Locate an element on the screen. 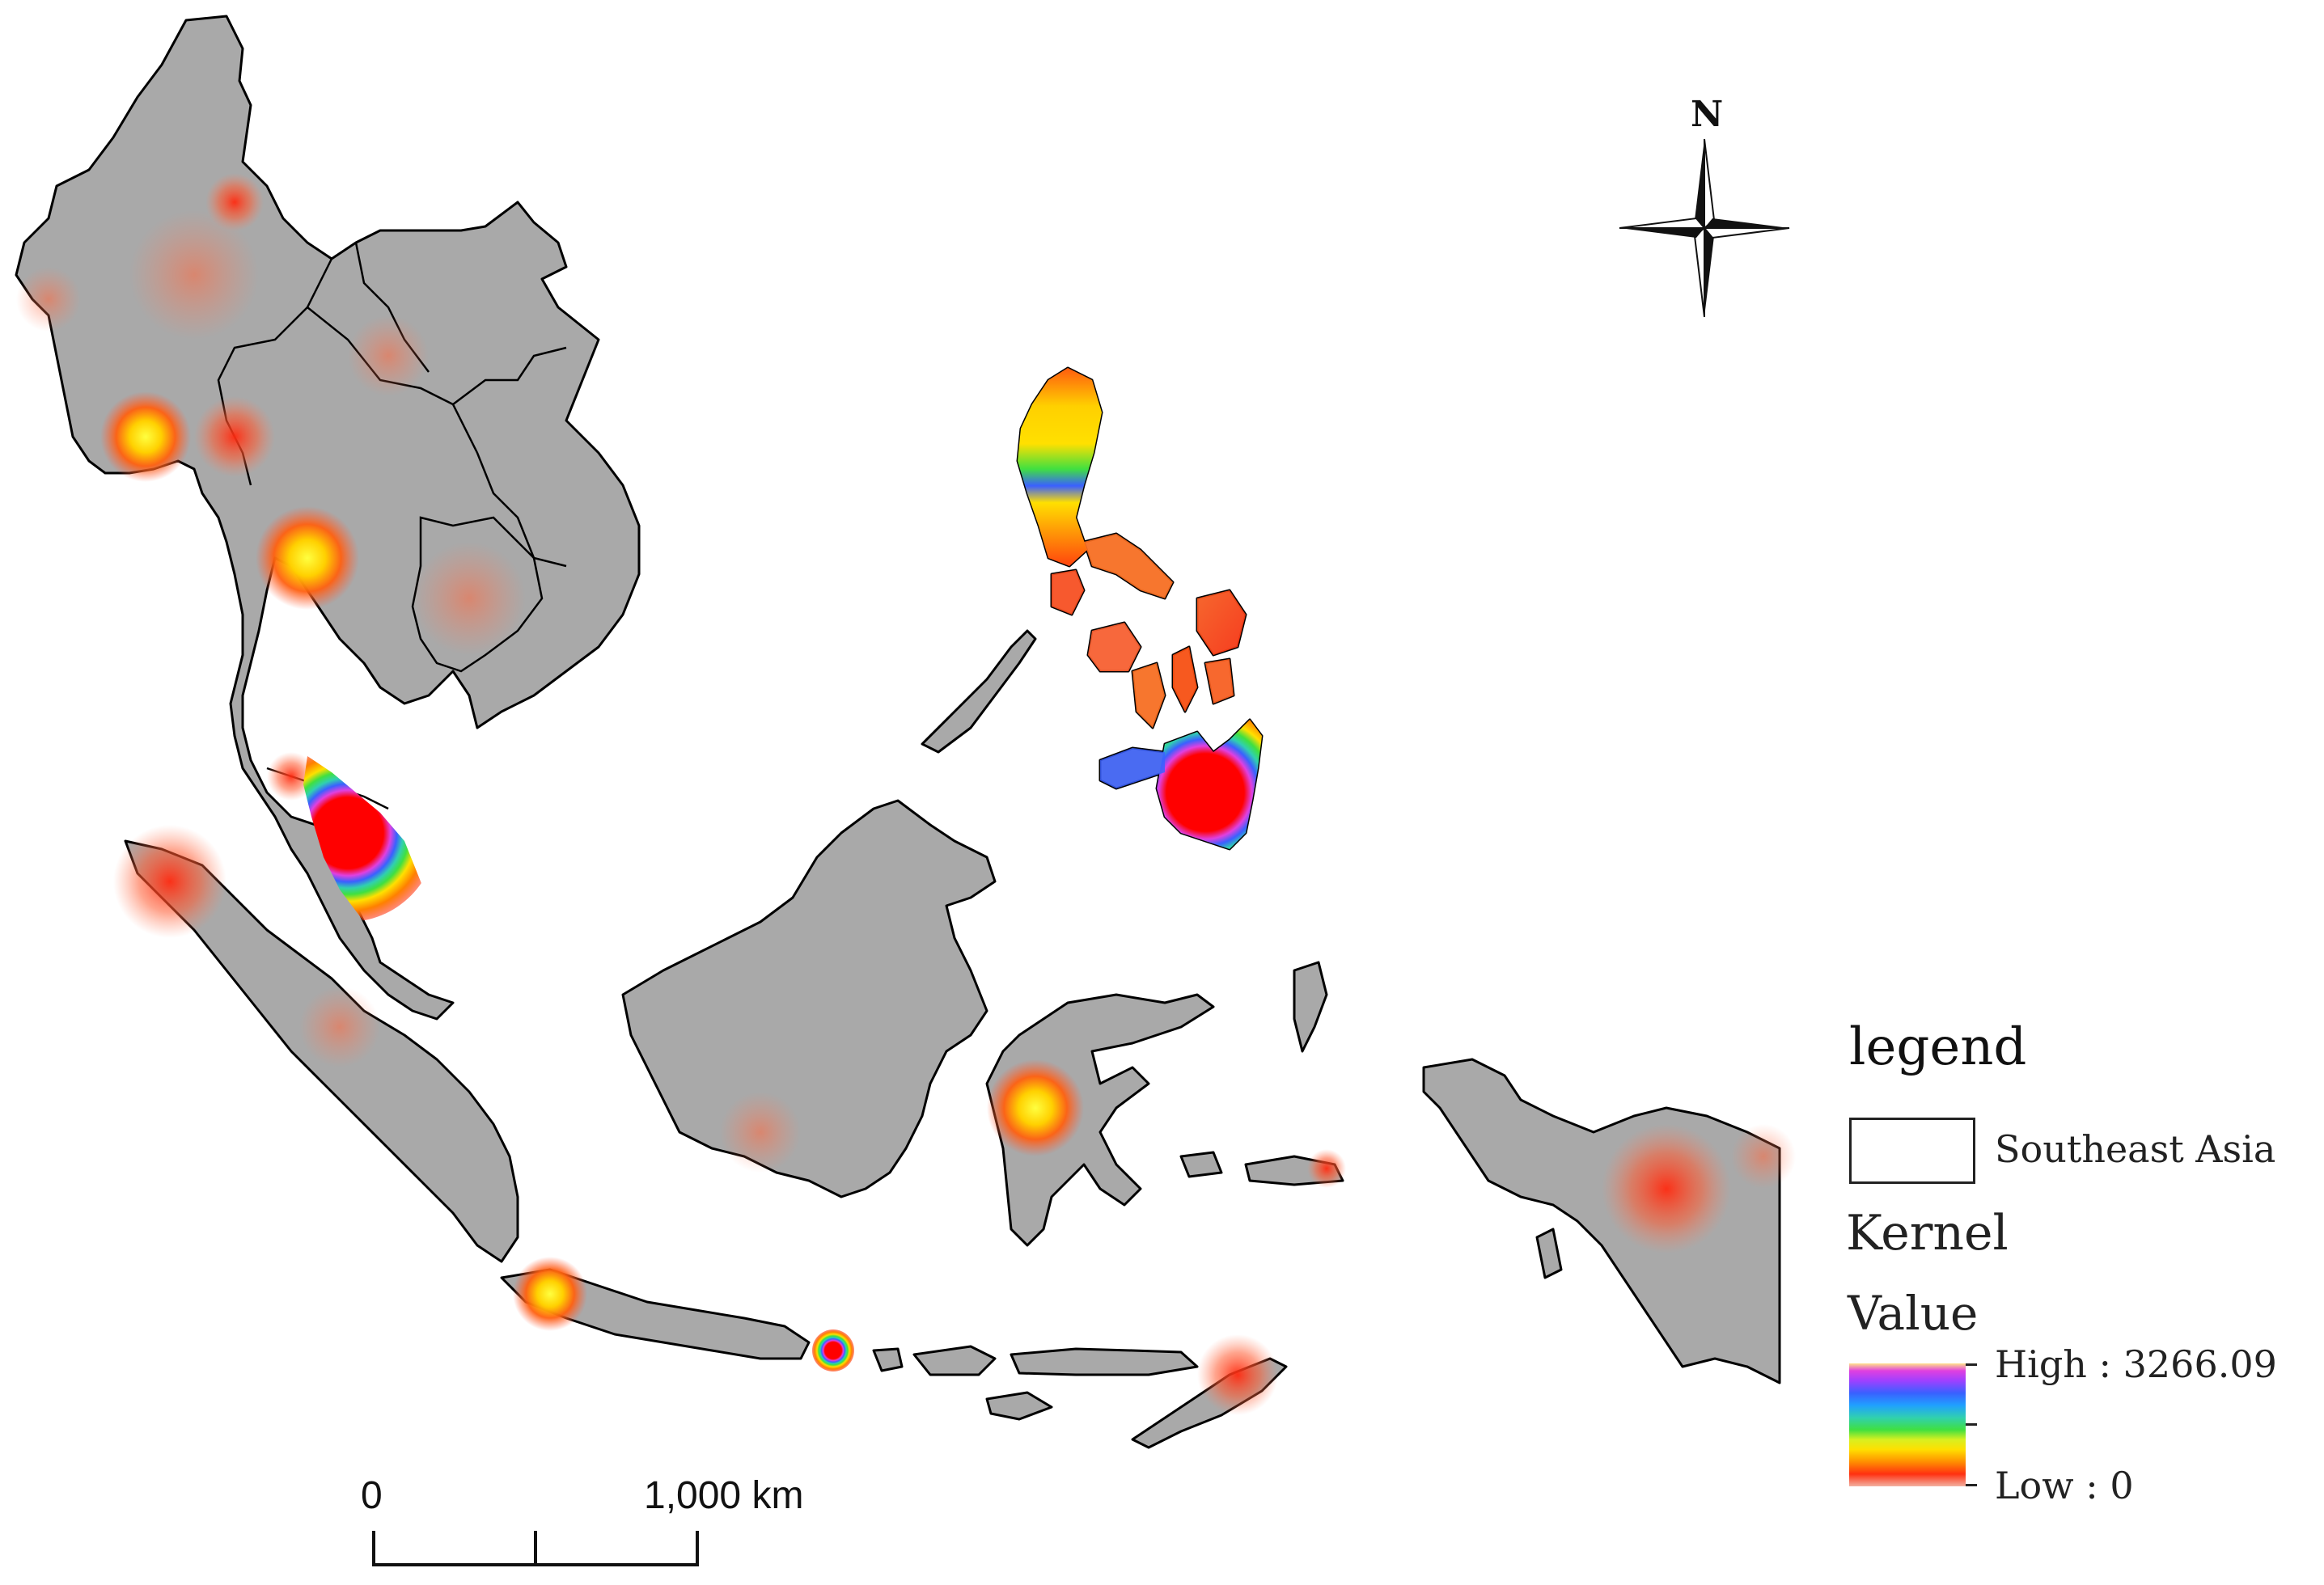  ramp-low-label: Low : 0 is located at coordinates (2065, 1485).